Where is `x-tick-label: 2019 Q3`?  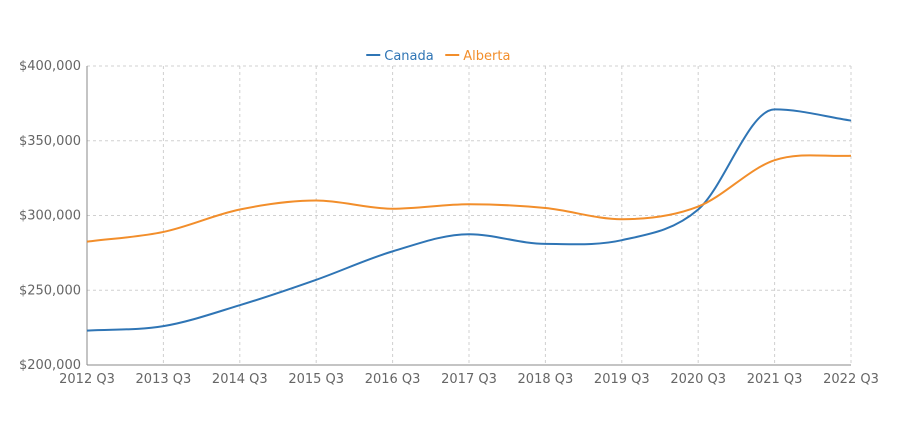 x-tick-label: 2019 Q3 is located at coordinates (622, 379).